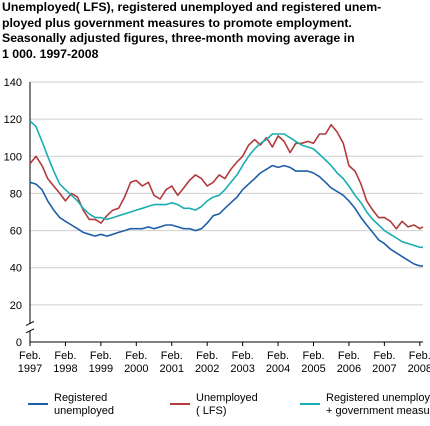  I want to click on x-tick-label-year: 2000, so click(136, 369).